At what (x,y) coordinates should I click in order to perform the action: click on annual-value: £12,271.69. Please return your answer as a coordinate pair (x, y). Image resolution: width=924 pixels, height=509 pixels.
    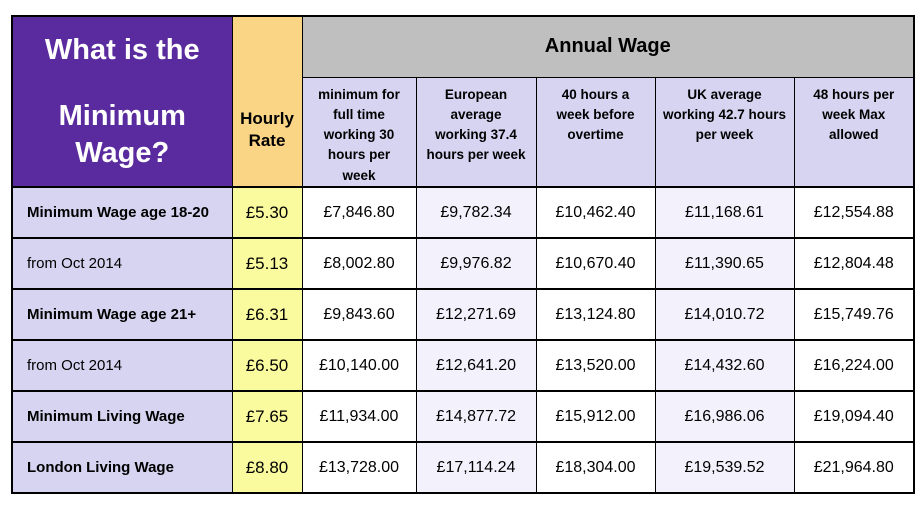
    Looking at the image, I should click on (476, 314).